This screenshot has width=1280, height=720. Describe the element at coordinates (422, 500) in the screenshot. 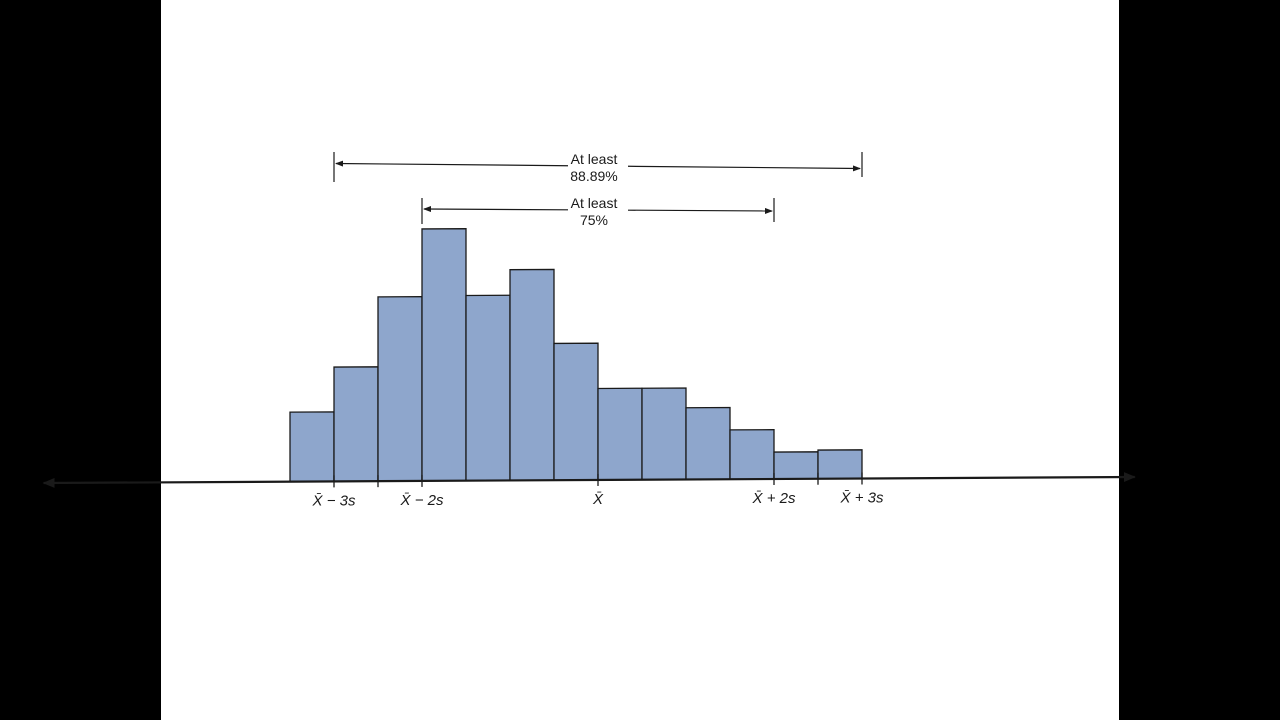

I see `x-axis-tick-label: X̄ − 2s` at that location.